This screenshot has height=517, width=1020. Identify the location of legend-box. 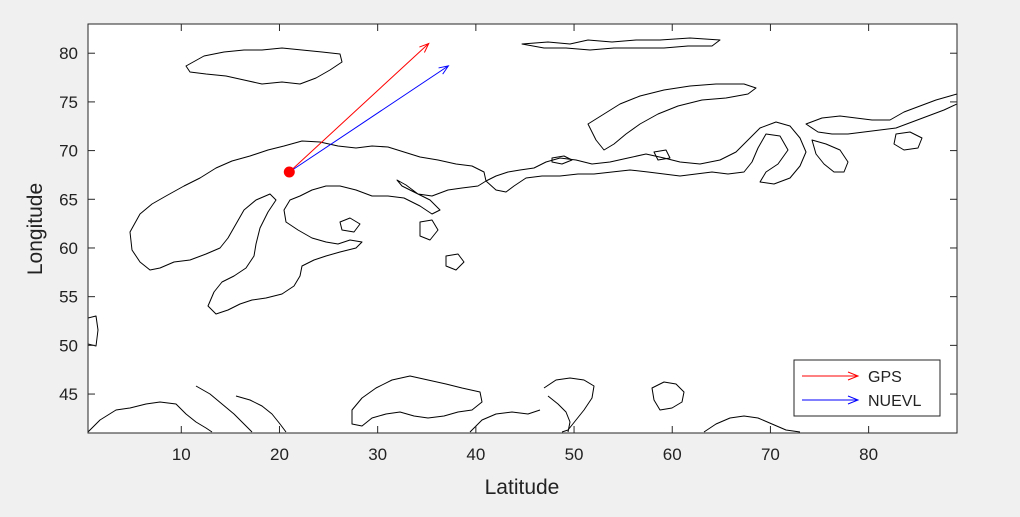
(867, 388).